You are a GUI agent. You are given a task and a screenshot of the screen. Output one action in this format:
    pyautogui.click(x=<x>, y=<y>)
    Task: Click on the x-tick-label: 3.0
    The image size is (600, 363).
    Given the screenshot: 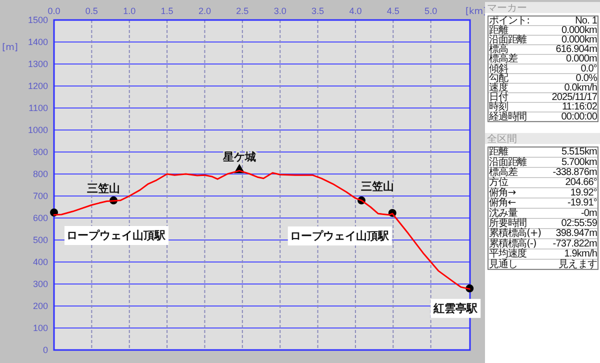 What is the action you would take?
    pyautogui.click(x=280, y=11)
    